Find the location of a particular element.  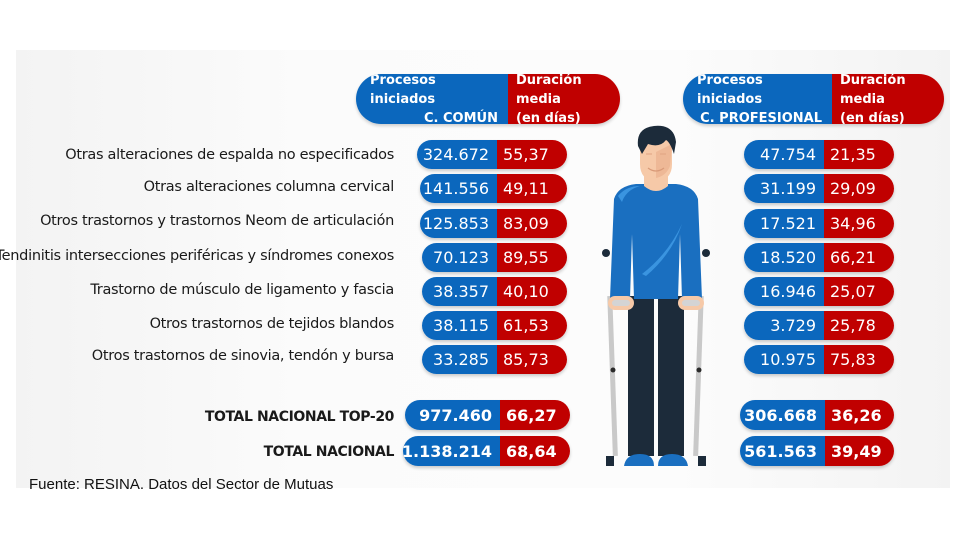

row-label: Otros trastornos de tejidos blandos is located at coordinates (272, 324).